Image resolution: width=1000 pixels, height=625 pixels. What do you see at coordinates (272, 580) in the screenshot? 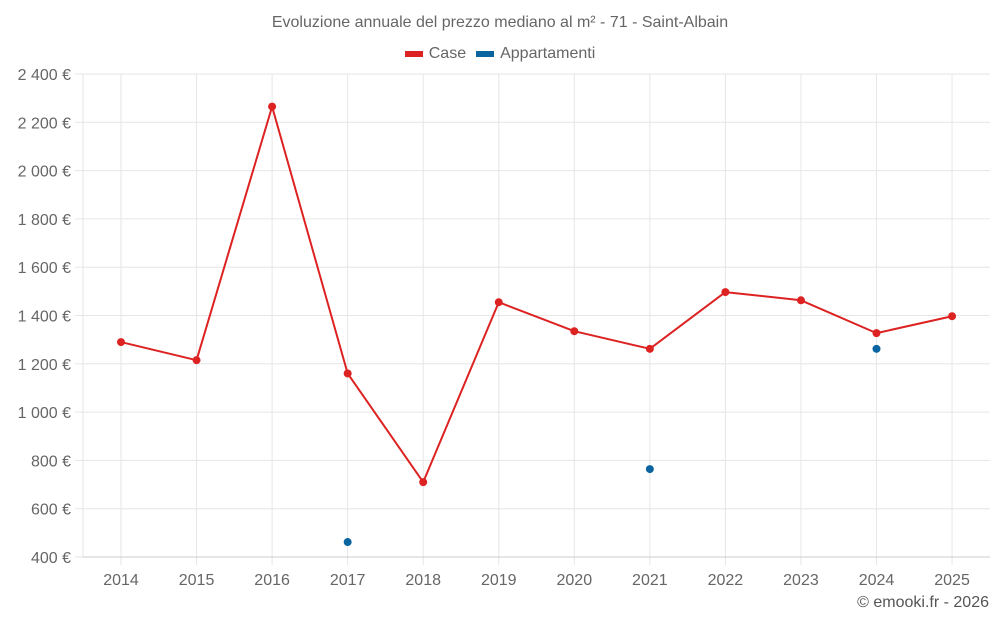
I see `x-tick-label: 2016` at bounding box center [272, 580].